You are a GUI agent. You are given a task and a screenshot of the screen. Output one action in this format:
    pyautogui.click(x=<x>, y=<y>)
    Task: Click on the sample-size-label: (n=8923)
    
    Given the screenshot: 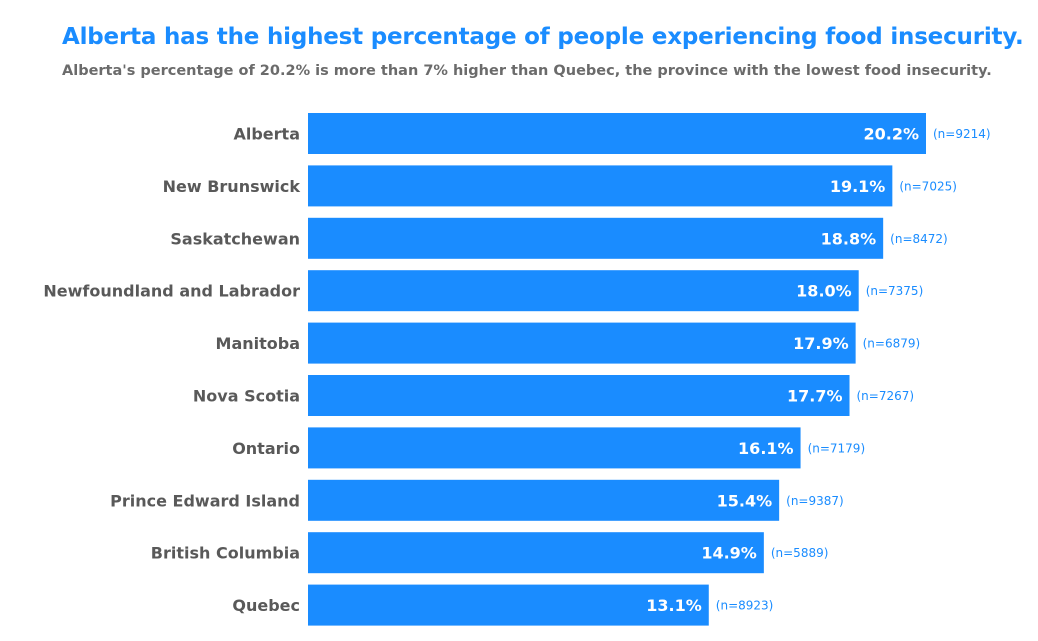 What is the action you would take?
    pyautogui.click(x=745, y=606)
    